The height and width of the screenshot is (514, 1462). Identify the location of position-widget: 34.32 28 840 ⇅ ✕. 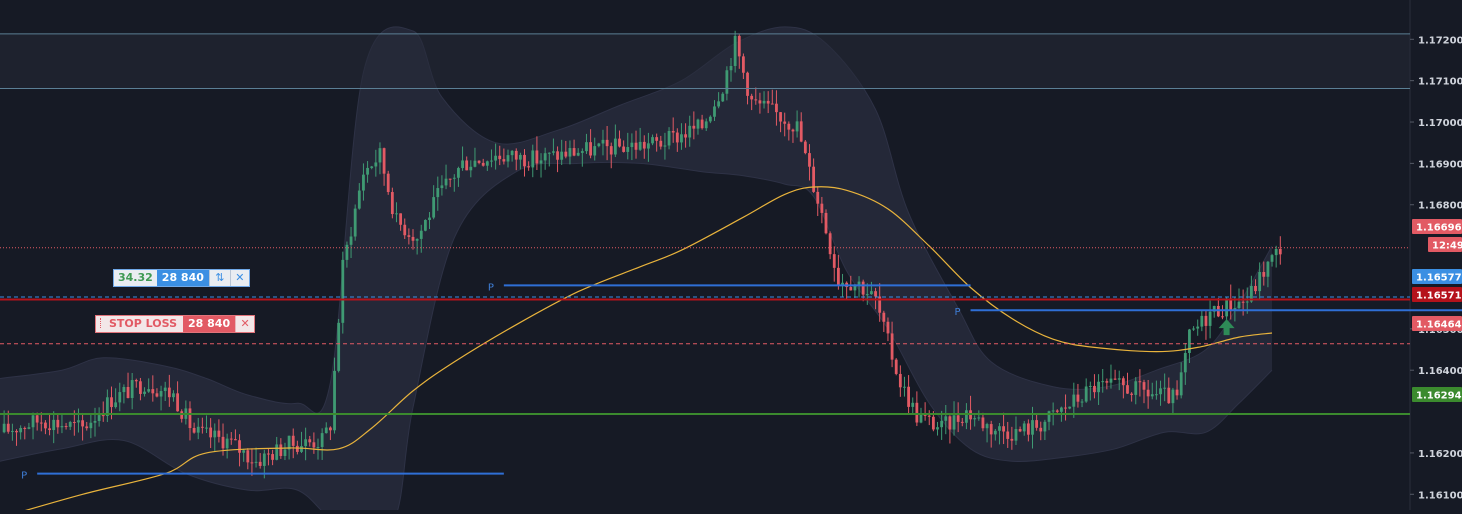
(181, 278).